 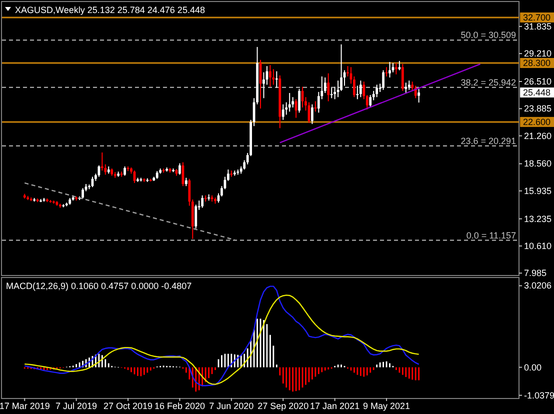 What do you see at coordinates (491, 235) in the screenshot?
I see `ref-line-label: 0.0 = 11.157` at bounding box center [491, 235].